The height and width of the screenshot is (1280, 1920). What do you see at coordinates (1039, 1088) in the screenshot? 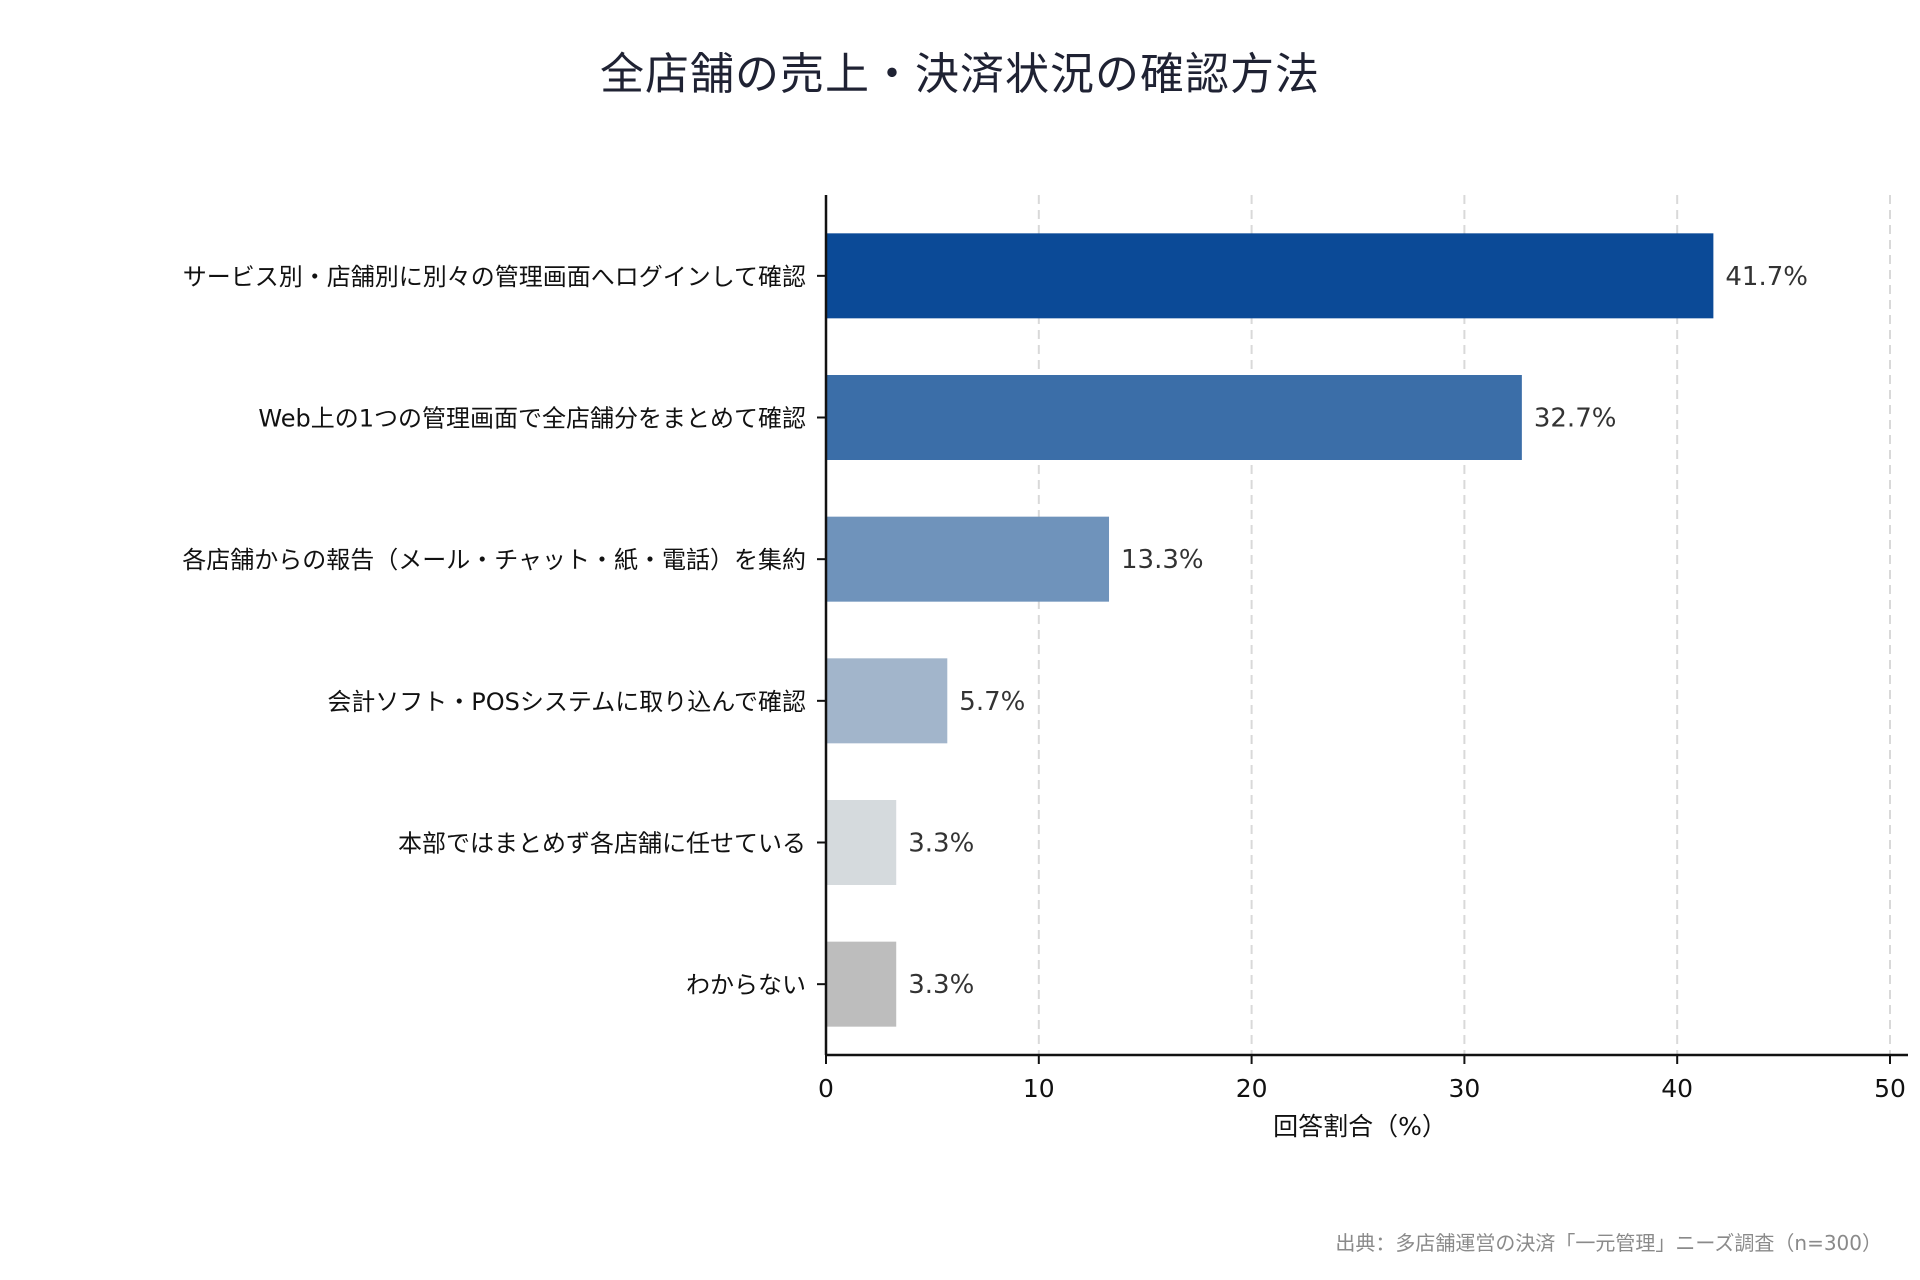
I see `x-tick-label: 10` at bounding box center [1039, 1088].